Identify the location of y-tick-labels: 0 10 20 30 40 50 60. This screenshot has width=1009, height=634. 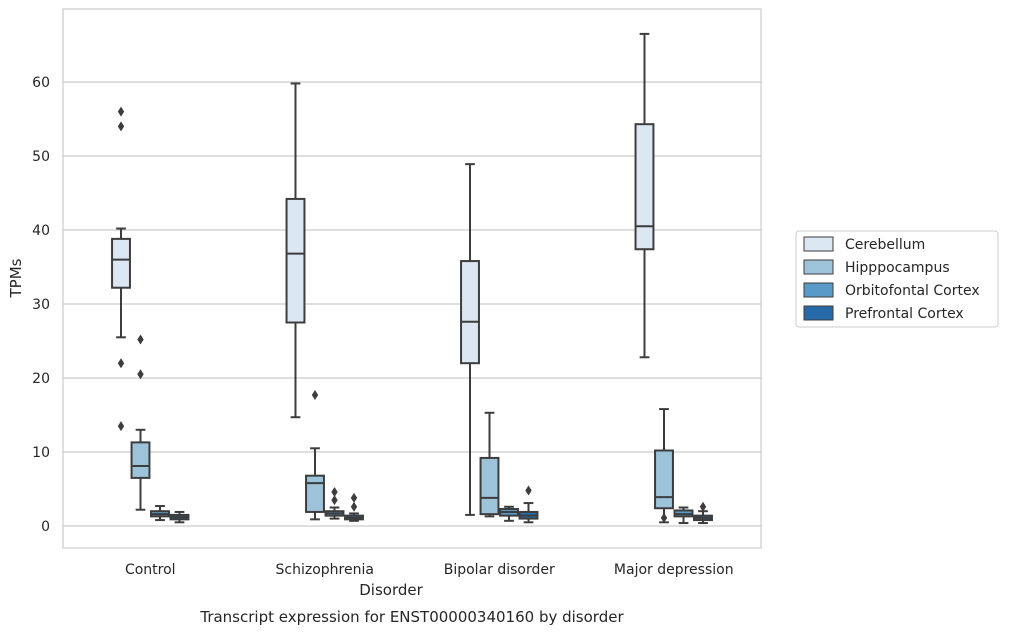
(41, 305).